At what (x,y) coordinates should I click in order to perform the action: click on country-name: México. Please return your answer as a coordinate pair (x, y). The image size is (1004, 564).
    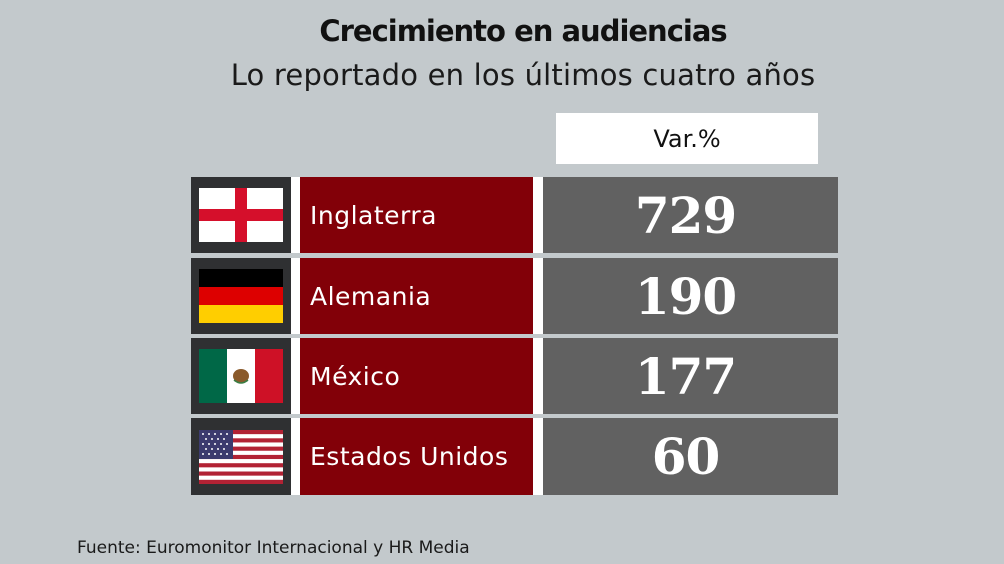
    Looking at the image, I should click on (355, 376).